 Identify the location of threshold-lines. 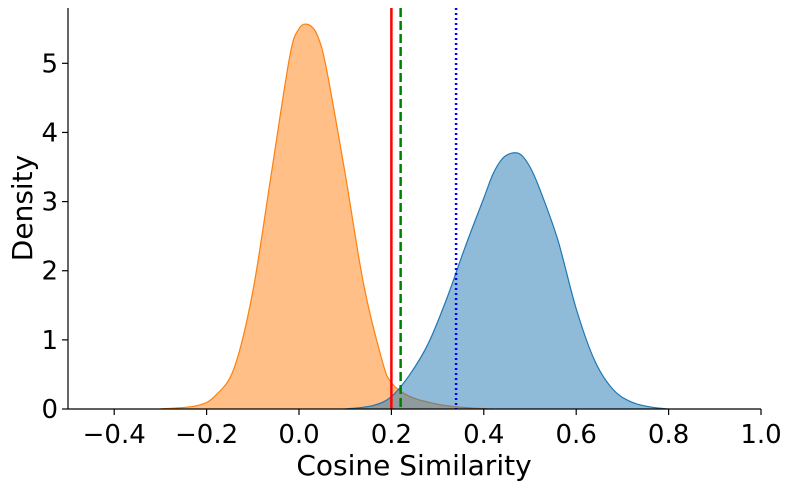
(424, 208).